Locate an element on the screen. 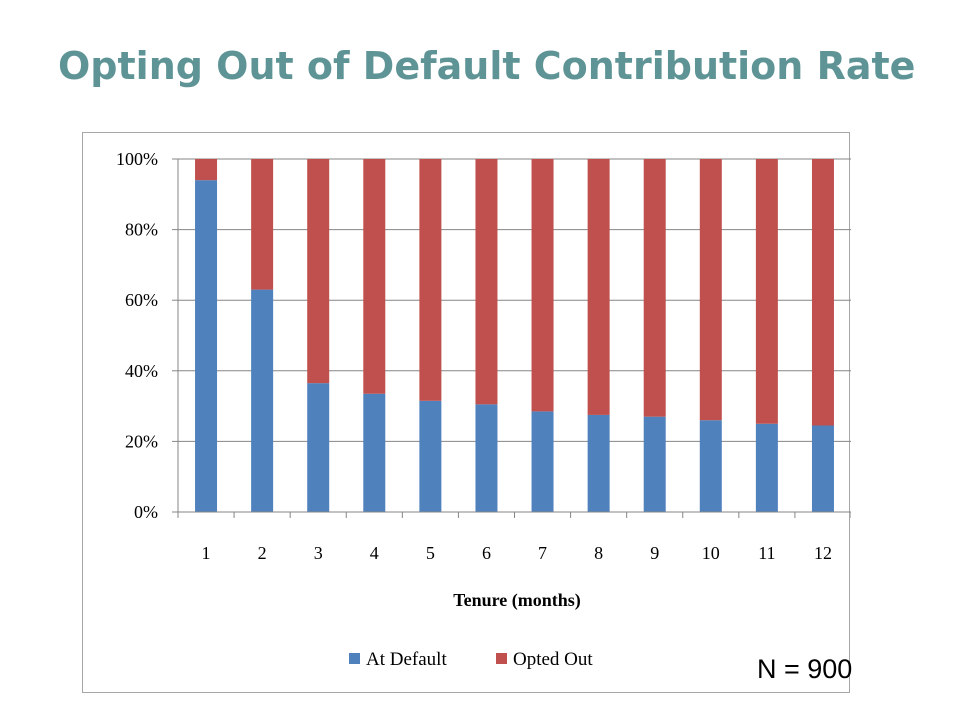 This screenshot has width=960, height=720. x-tick-label: 1 is located at coordinates (206, 553).